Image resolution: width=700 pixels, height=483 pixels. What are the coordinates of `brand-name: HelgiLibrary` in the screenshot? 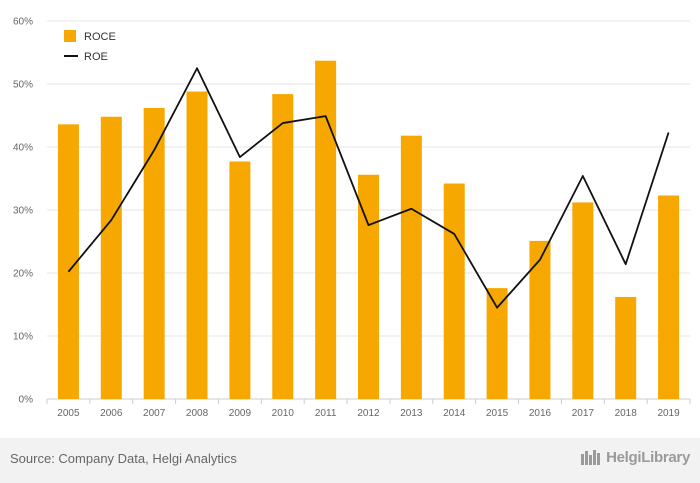 It's located at (648, 457).